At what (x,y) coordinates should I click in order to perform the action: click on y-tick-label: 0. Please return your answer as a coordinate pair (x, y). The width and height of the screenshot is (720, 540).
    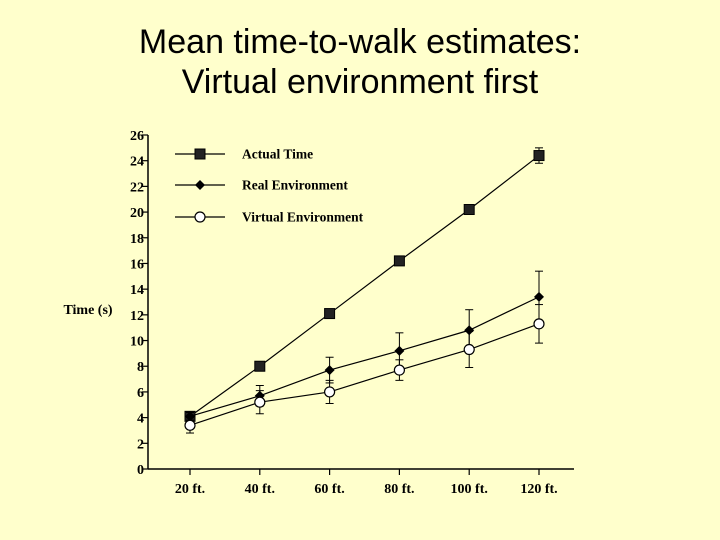
    Looking at the image, I should click on (140, 470).